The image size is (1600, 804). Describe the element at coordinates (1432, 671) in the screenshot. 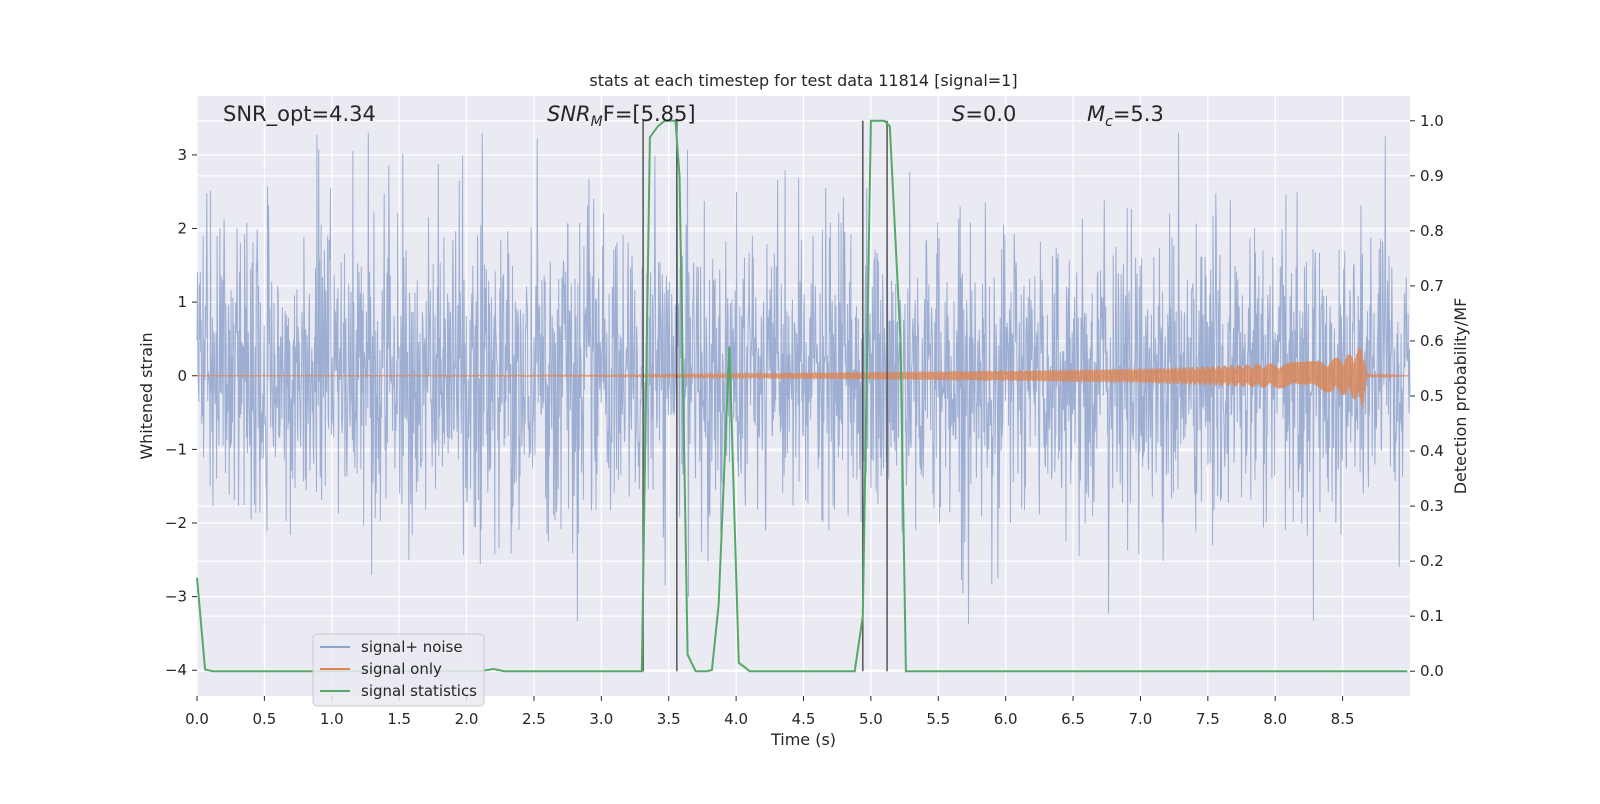

I see `y-right-tick-label: 0.0` at that location.